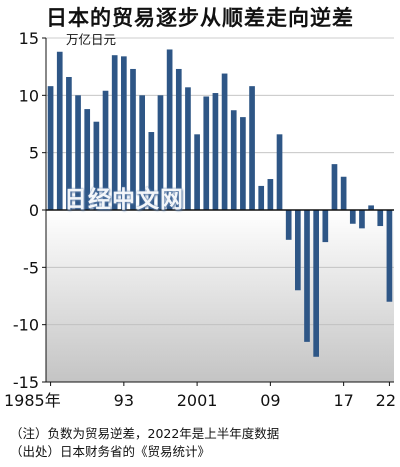  Describe the element at coordinates (389, 256) in the screenshot. I see `bar-2022` at that location.